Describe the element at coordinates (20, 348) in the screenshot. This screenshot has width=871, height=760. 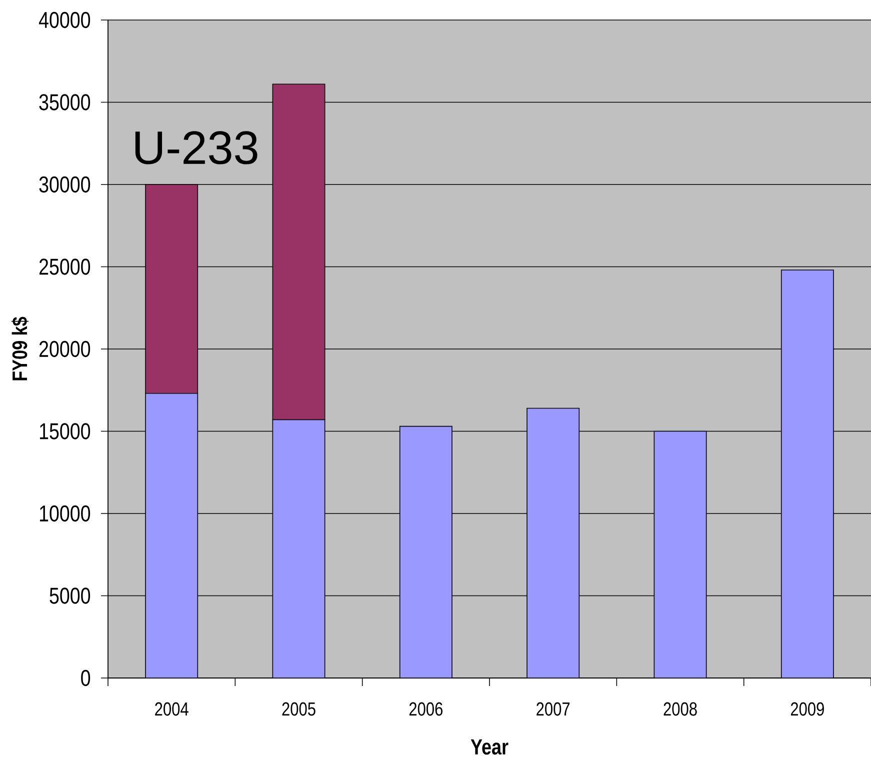
I see `y-axis-title: FY09 k$` at that location.